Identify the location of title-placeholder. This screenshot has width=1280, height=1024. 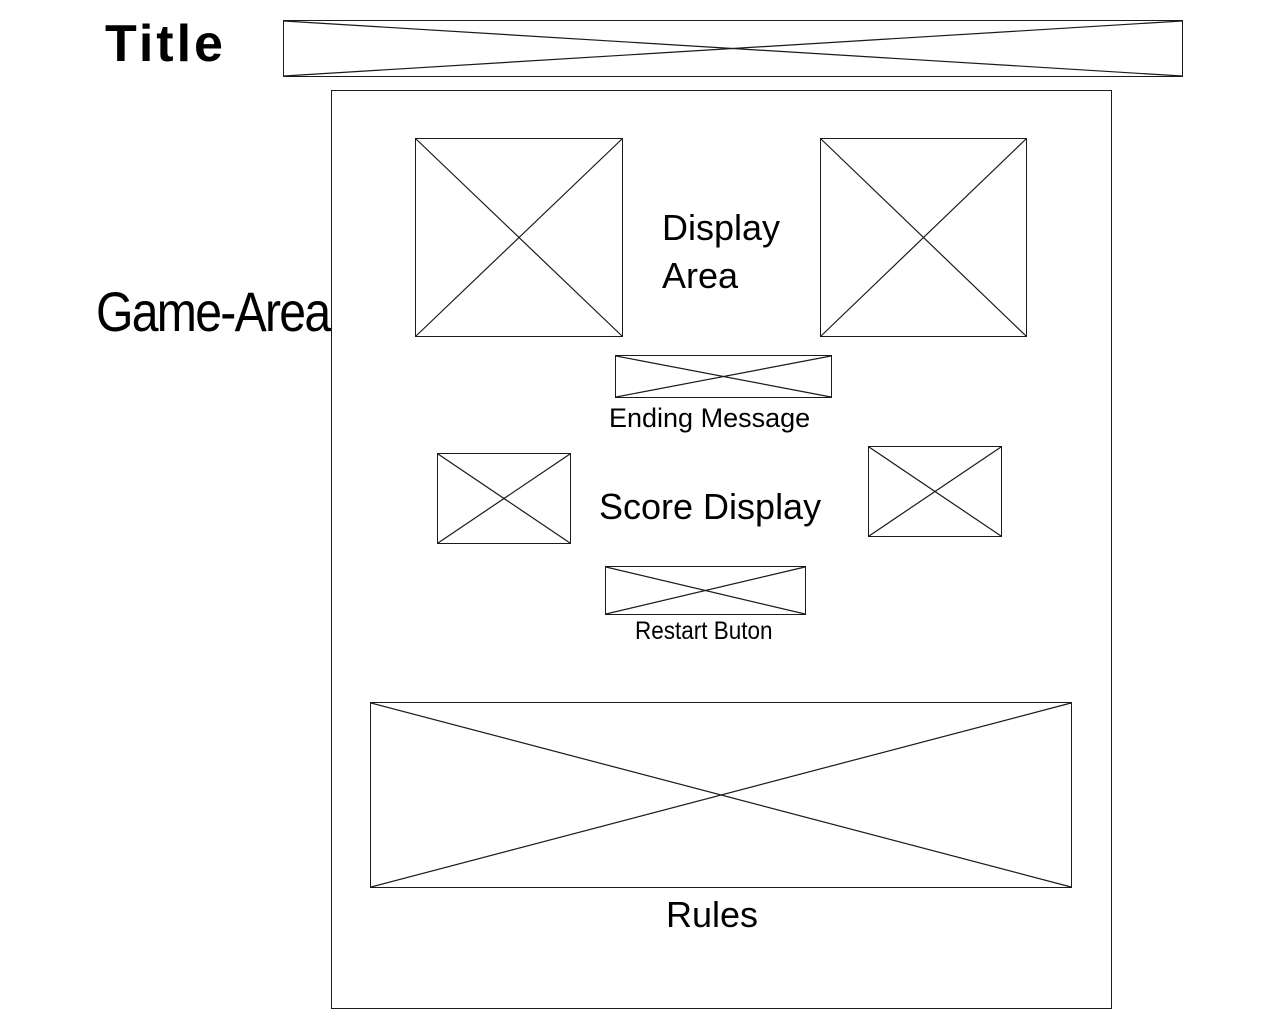
(733, 48).